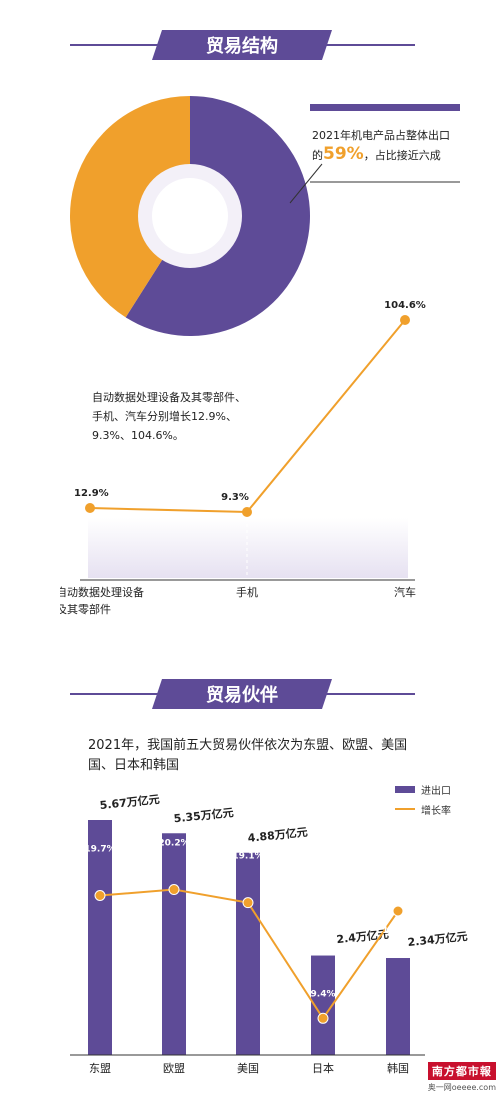 Image resolution: width=502 pixels, height=1101 pixels. I want to click on note1-line2: 的59%，占比接近六成, so click(376, 154).